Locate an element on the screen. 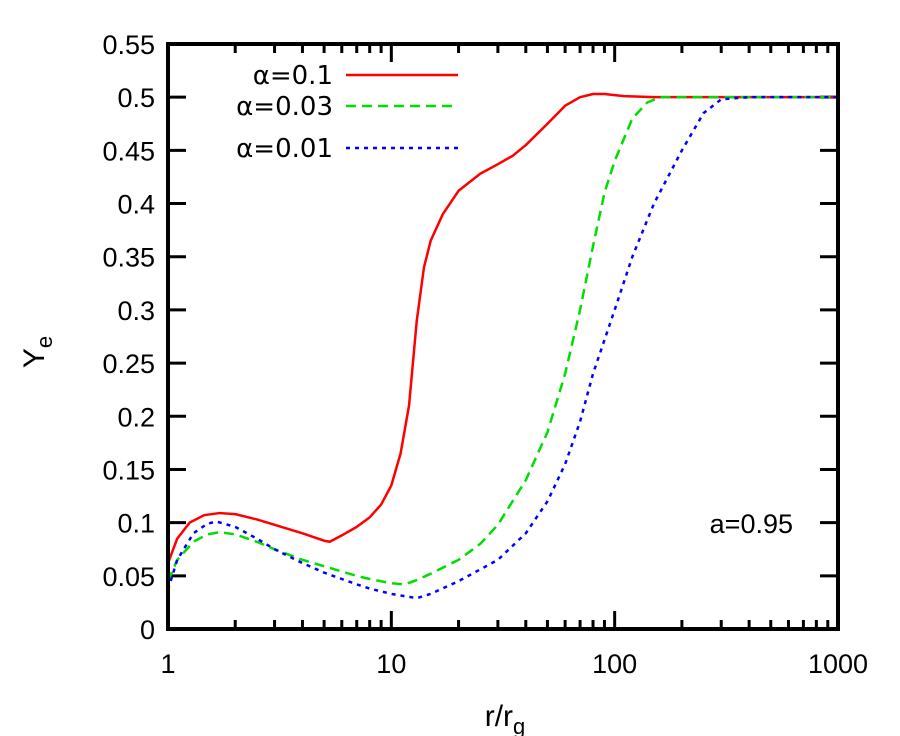  y-tick-label: 0.3 is located at coordinates (136, 311).